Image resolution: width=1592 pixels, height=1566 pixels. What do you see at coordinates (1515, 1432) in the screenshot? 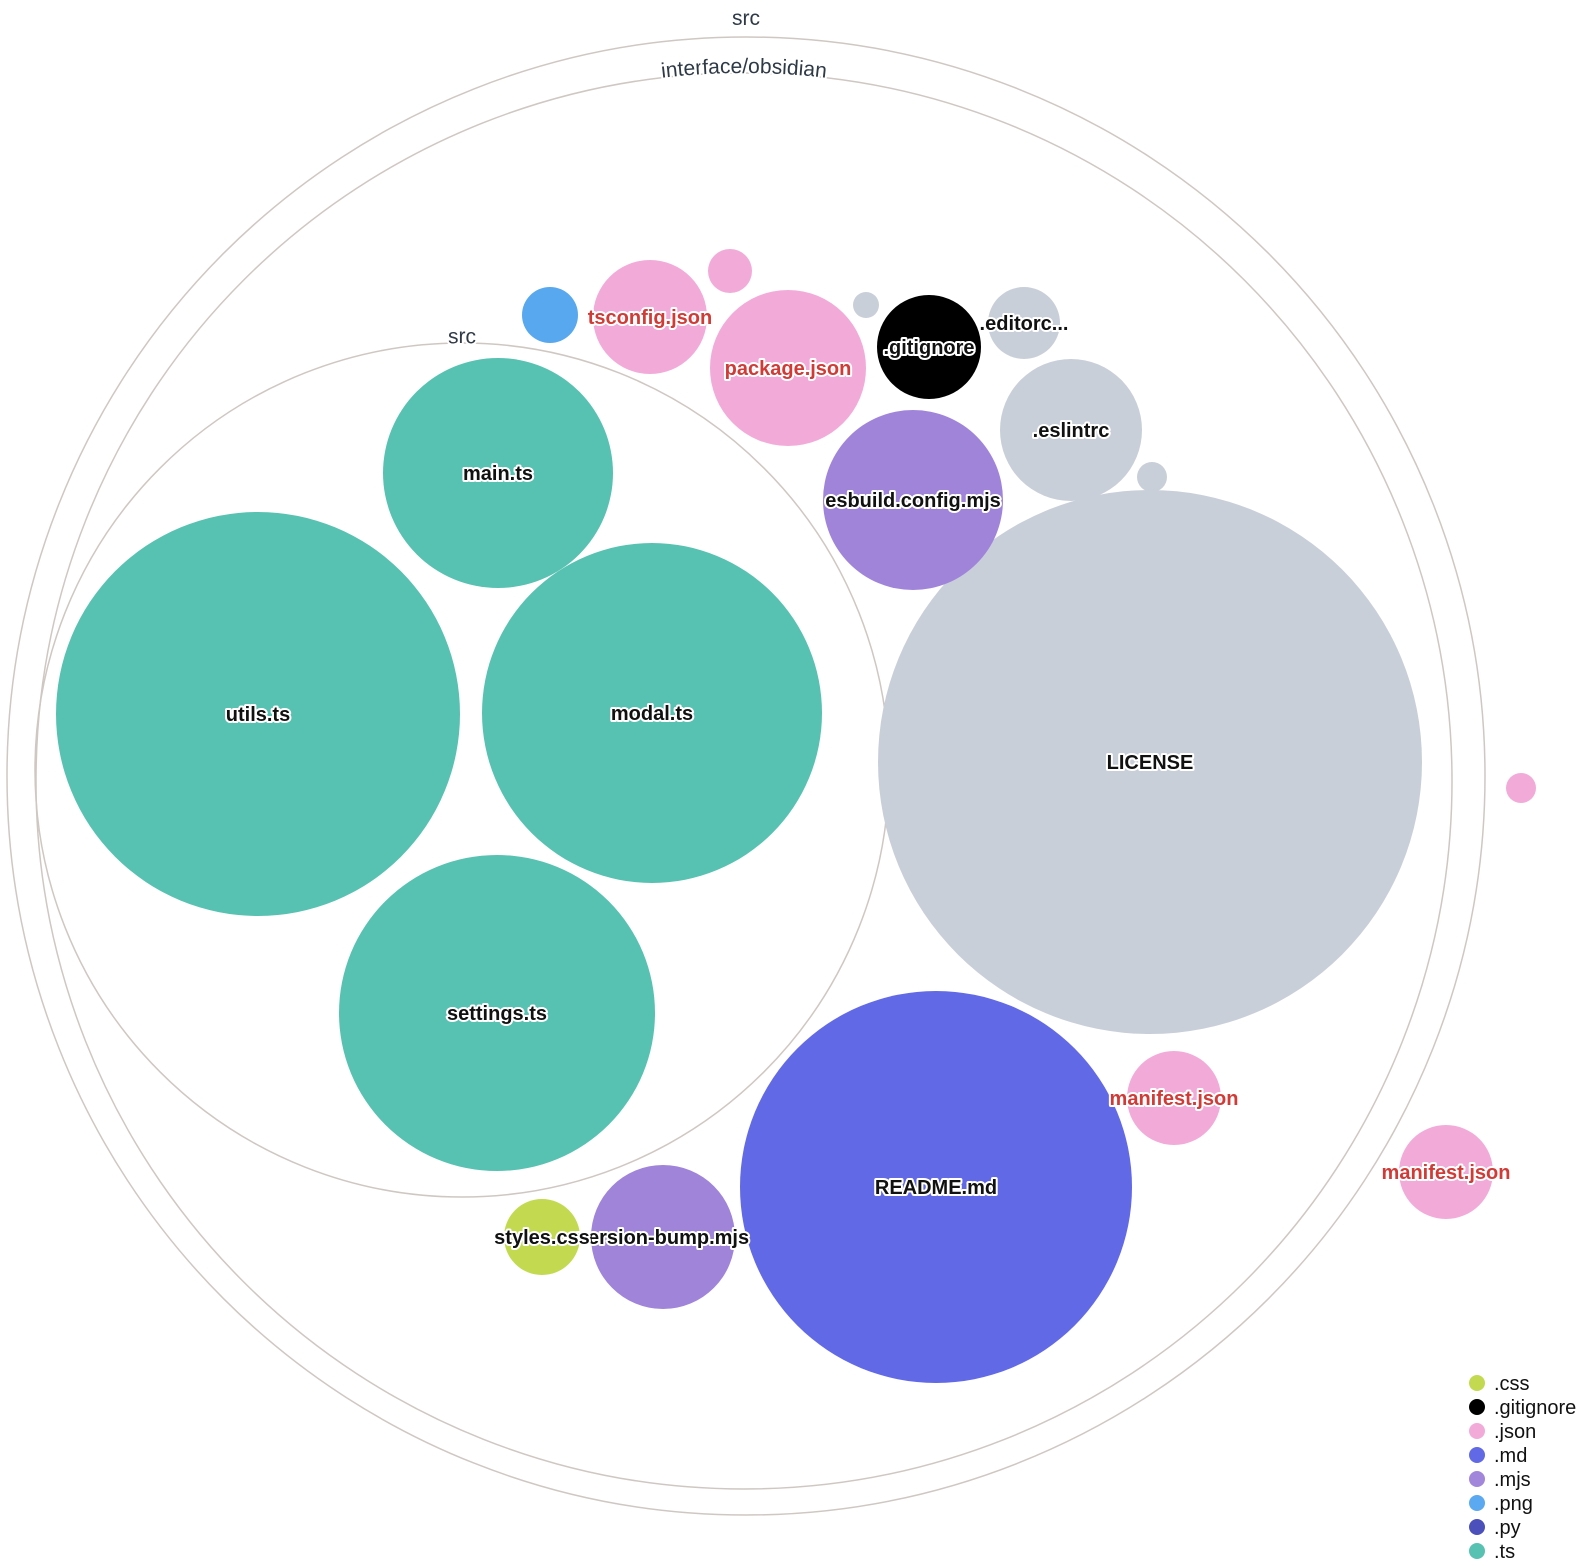
I see `legend-label-json: .json` at bounding box center [1515, 1432].